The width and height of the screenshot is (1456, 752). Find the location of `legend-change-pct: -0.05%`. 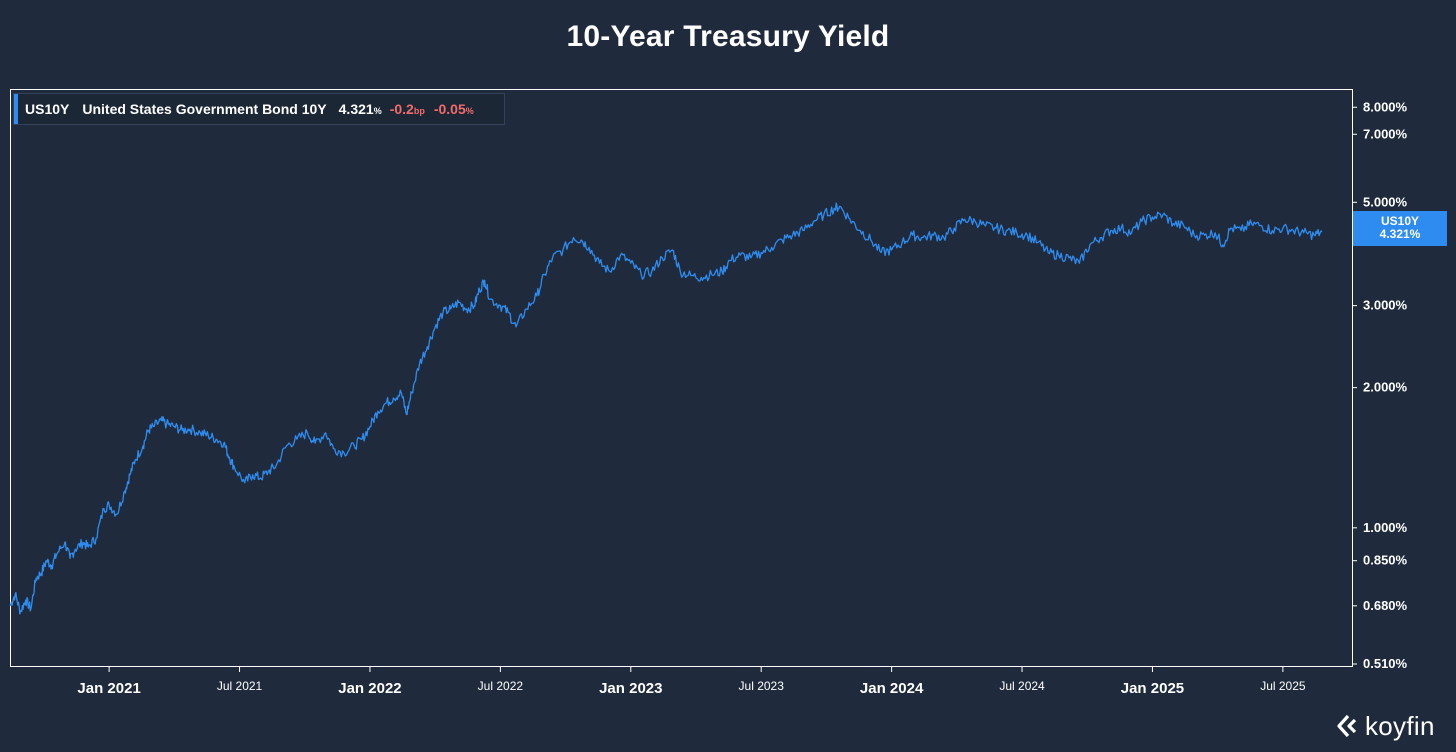

legend-change-pct: -0.05% is located at coordinates (454, 109).